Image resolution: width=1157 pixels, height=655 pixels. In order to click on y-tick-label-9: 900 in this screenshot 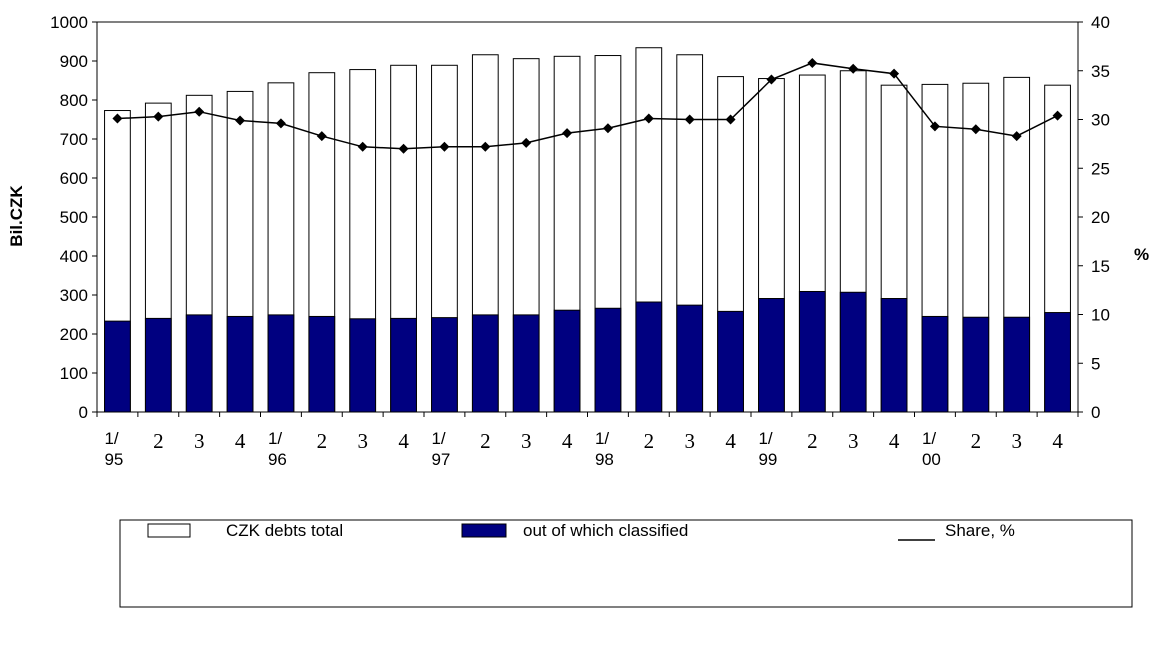, I will do `click(74, 61)`.